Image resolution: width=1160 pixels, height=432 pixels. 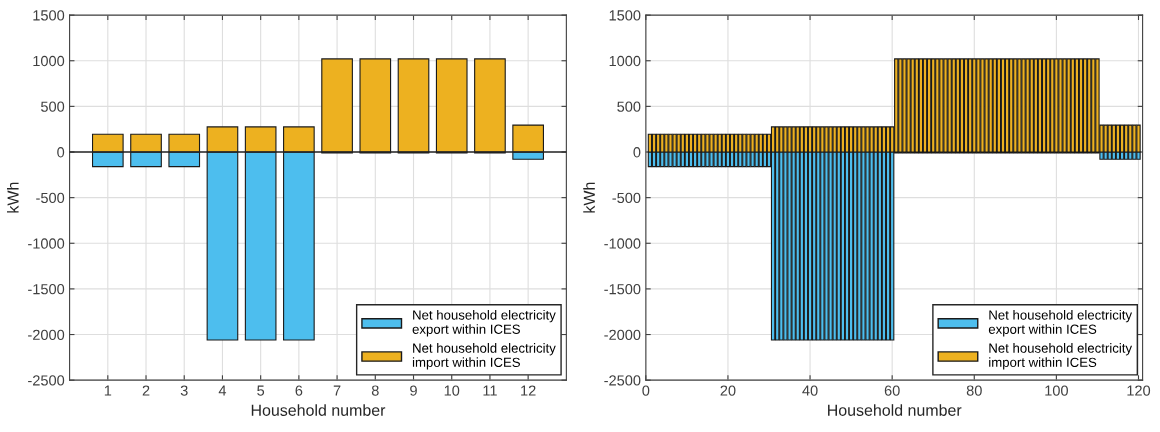 I want to click on x-tick-label: 6, so click(x=299, y=390).